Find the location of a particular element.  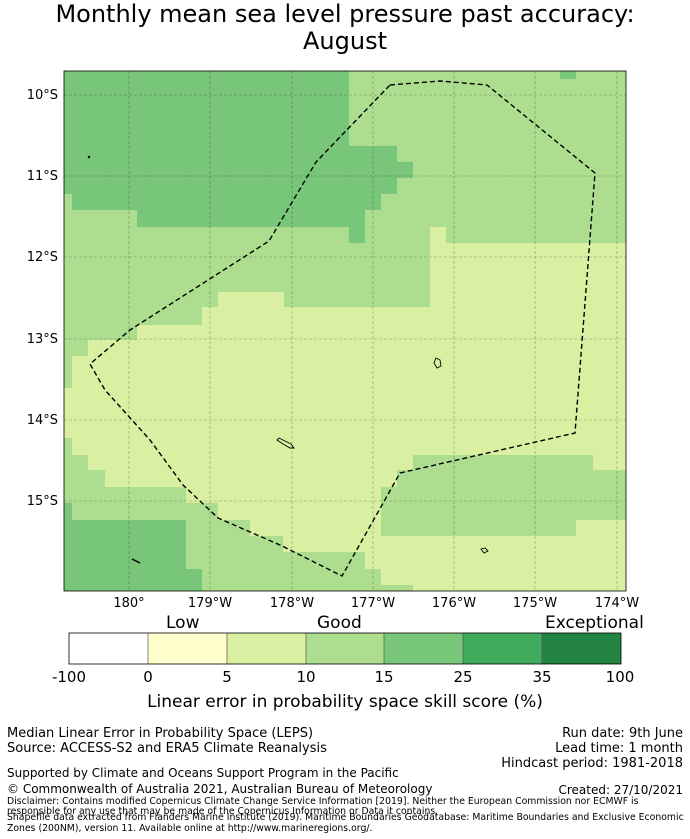

latitude-labels: 10°S 11°S 12°S 13°S 14°S 15°S is located at coordinates (42, 298).